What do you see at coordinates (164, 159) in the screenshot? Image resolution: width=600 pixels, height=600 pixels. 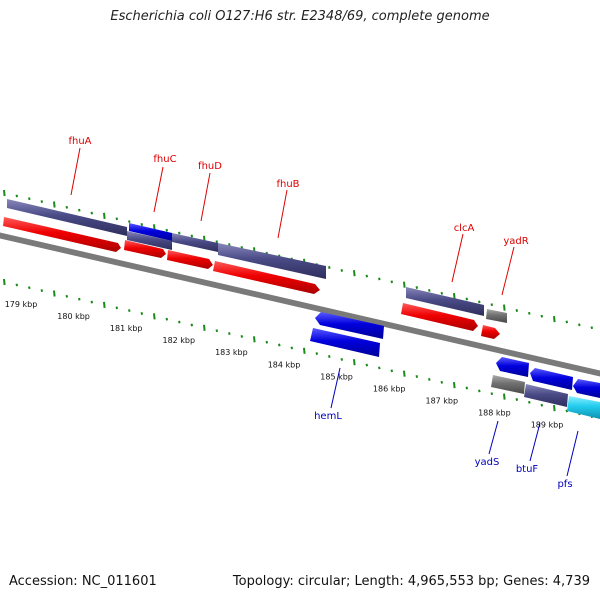 I see `label-fhuC: fhuC` at bounding box center [164, 159].